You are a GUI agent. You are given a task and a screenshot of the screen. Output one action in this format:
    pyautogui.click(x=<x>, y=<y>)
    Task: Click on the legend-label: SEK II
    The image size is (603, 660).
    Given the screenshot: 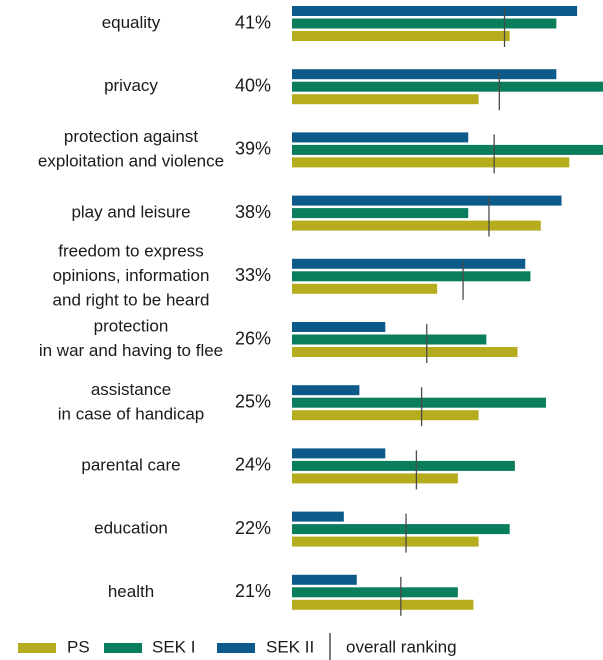 What is the action you would take?
    pyautogui.click(x=290, y=646)
    